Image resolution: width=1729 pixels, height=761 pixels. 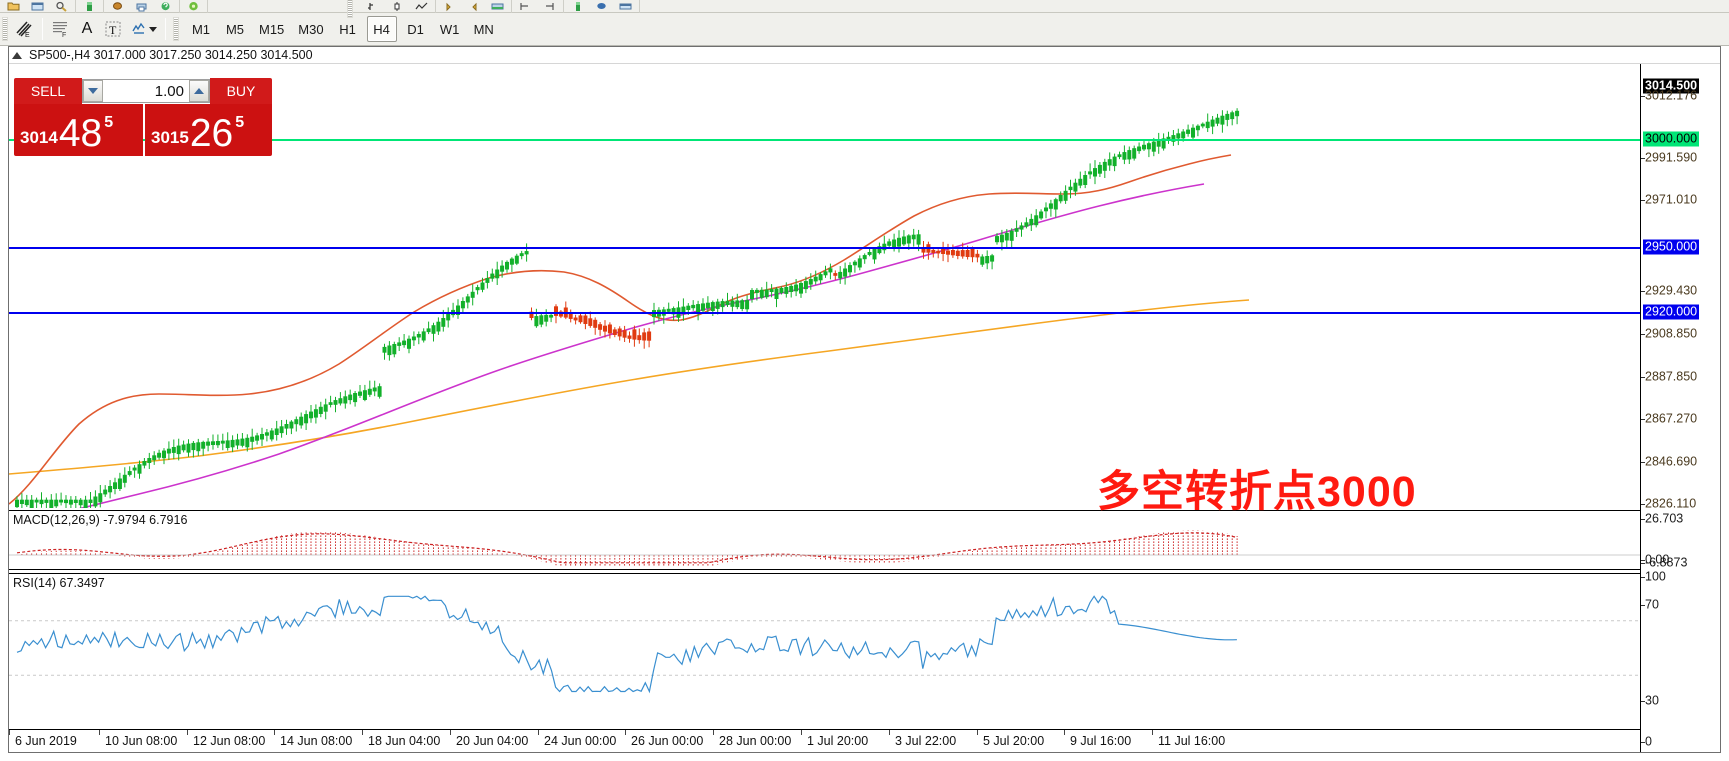 I want to click on line-chart-icon, so click(x=421, y=6).